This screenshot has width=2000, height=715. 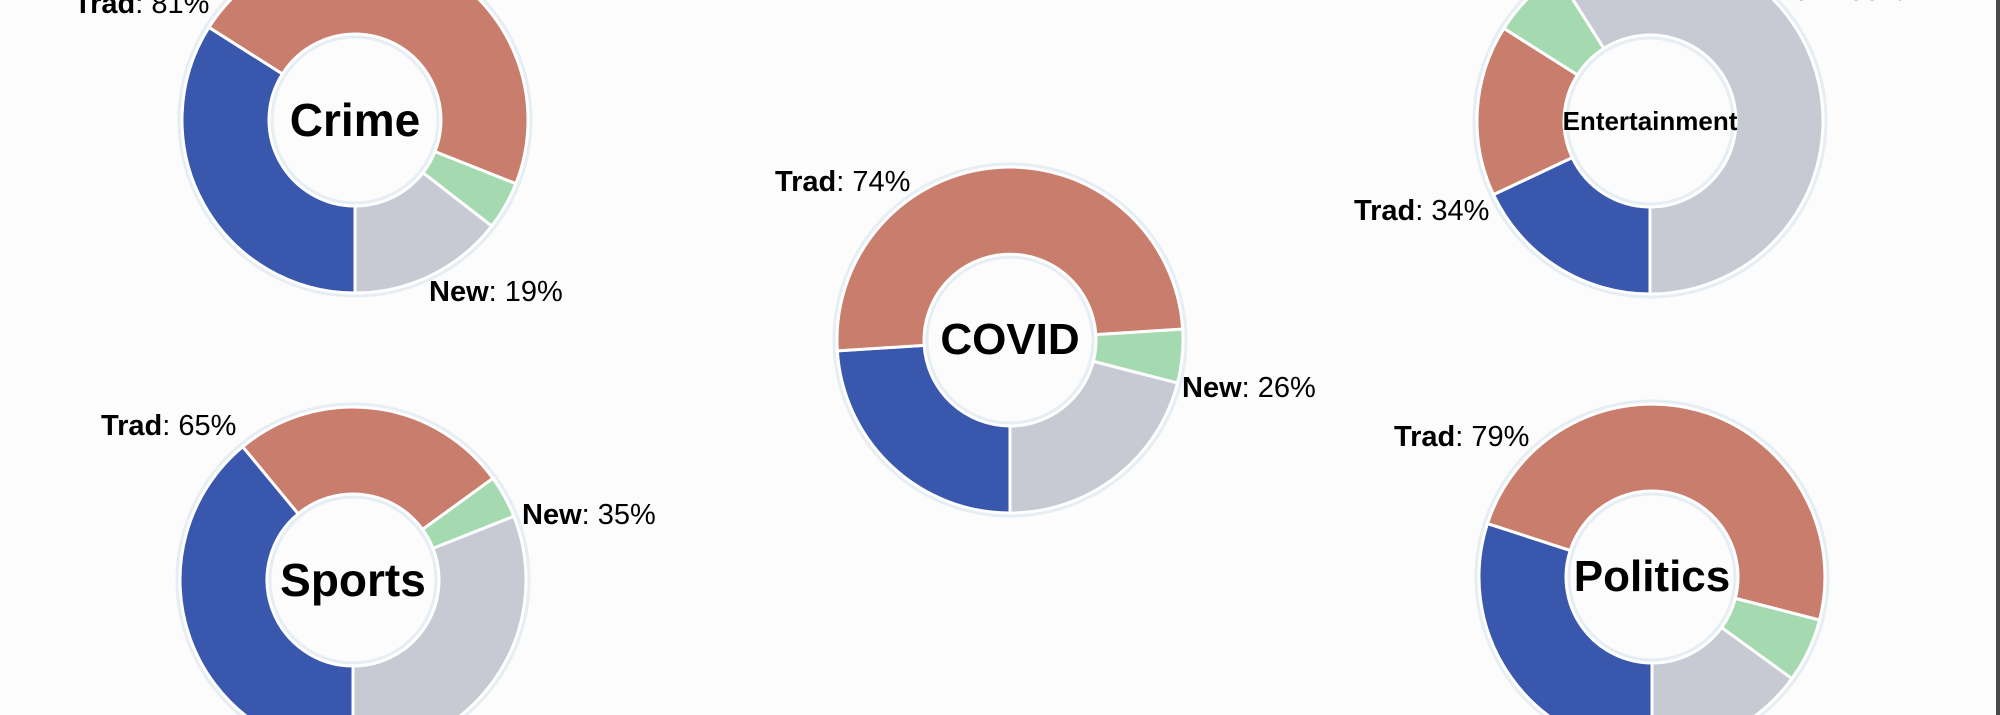 I want to click on new-label-entertainment-value: : 66%, so click(x=1869, y=3).